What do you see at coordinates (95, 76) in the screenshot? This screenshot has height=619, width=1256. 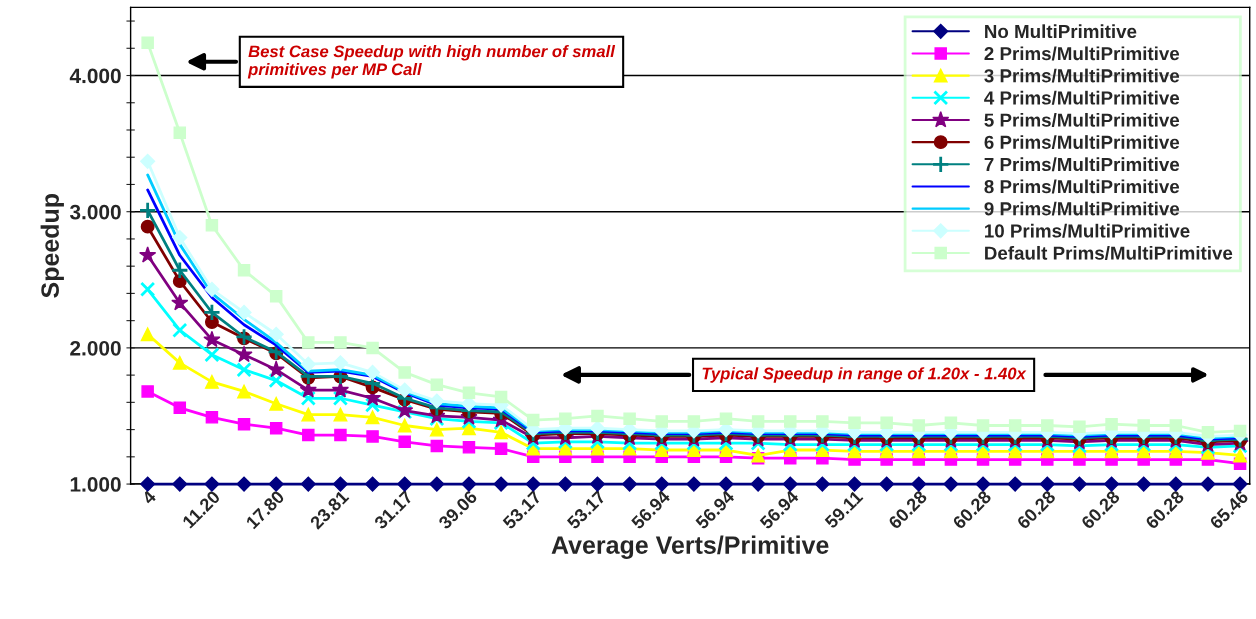 I see `y-tick-label: 4.000` at bounding box center [95, 76].